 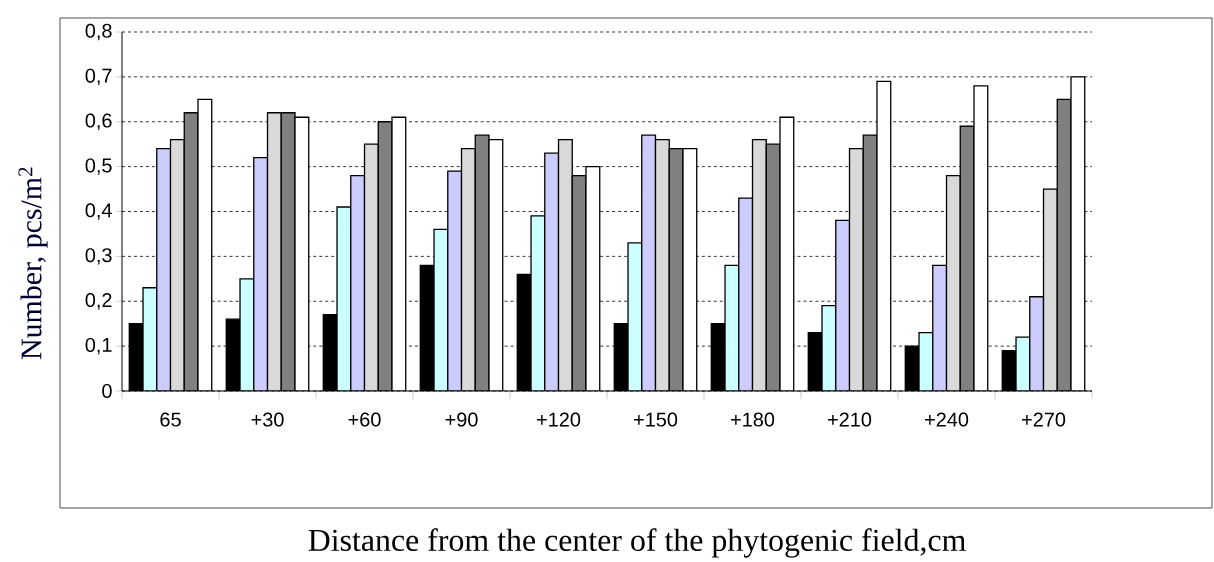 I want to click on x-tick-label: +270, so click(x=1044, y=419).